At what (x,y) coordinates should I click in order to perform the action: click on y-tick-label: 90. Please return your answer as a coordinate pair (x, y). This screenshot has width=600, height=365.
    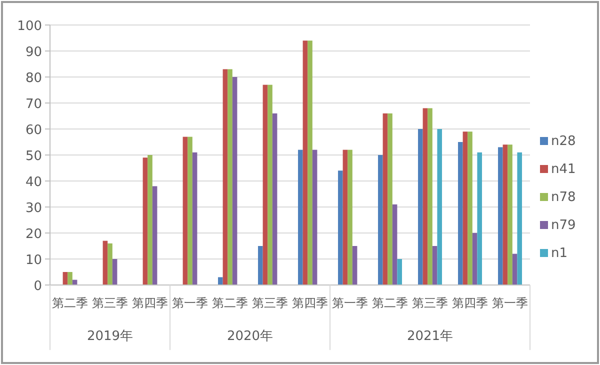
    Looking at the image, I should click on (33, 52).